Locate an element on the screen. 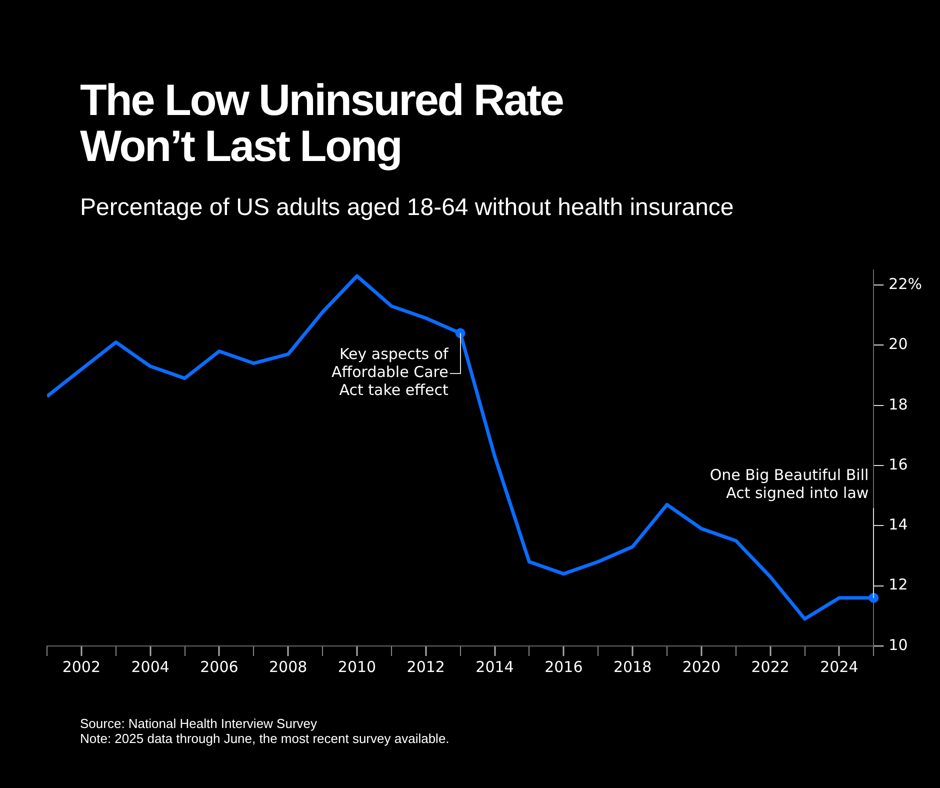 The width and height of the screenshot is (940, 788). x-tick-label: 2002 is located at coordinates (81, 667).